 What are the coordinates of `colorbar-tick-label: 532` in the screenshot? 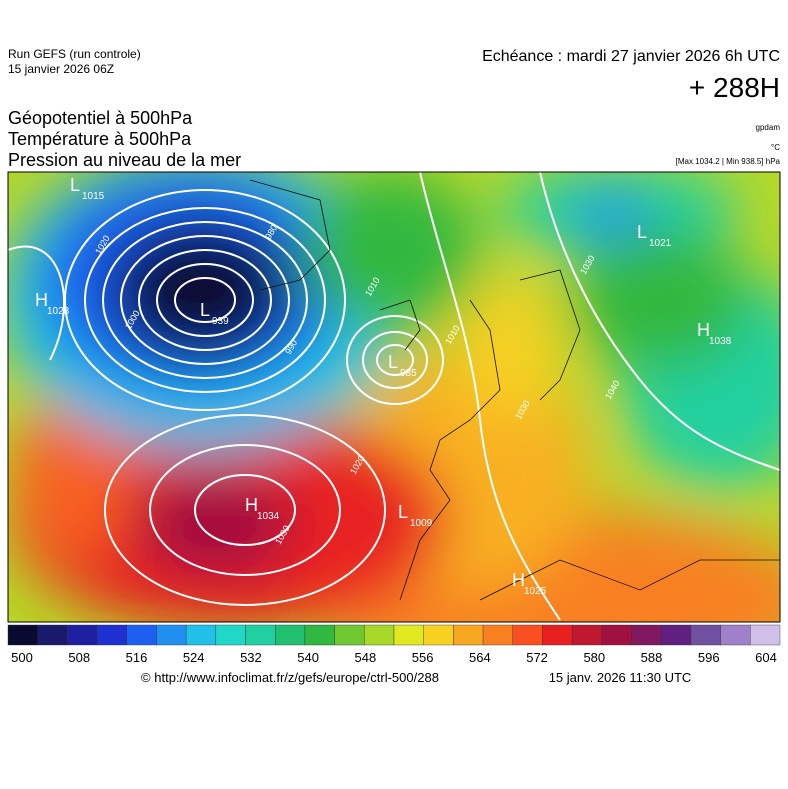 It's located at (251, 657).